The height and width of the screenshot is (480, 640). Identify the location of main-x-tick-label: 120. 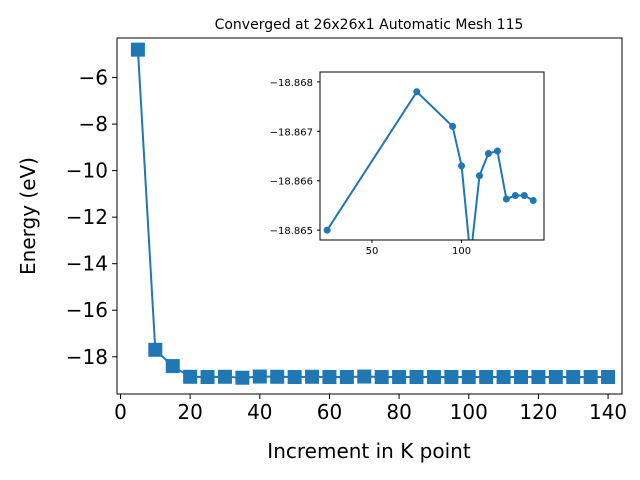
(538, 412).